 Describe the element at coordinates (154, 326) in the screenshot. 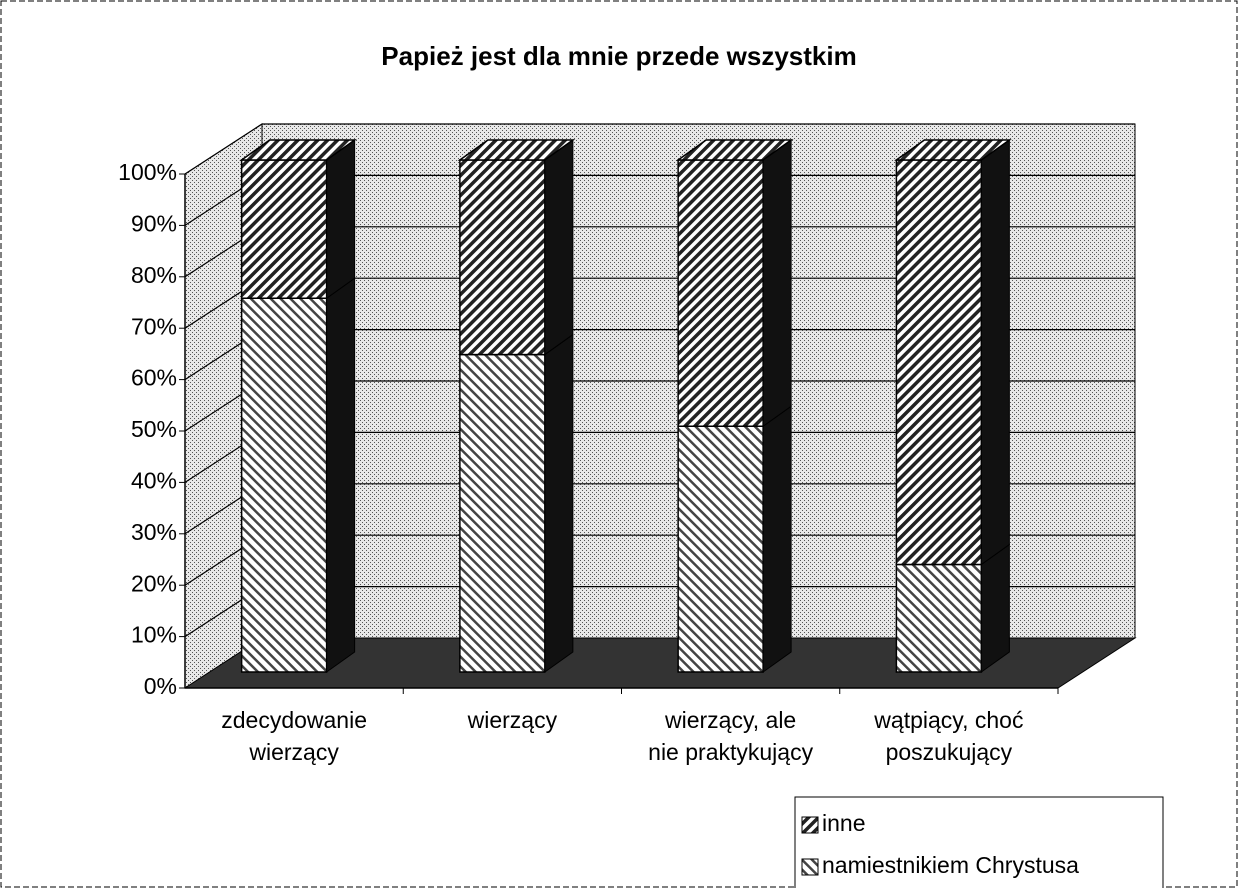

I see `y-tick-label: 70%` at that location.